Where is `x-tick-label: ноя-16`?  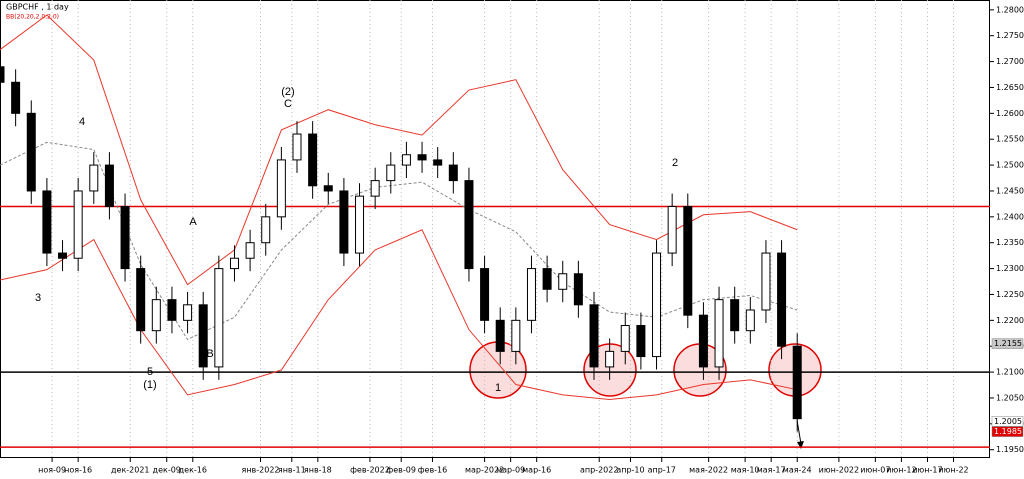 x-tick-label: ноя-16 is located at coordinates (78, 470).